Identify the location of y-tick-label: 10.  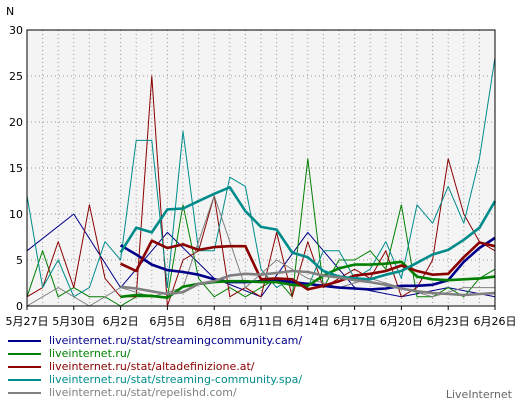
(16, 214).